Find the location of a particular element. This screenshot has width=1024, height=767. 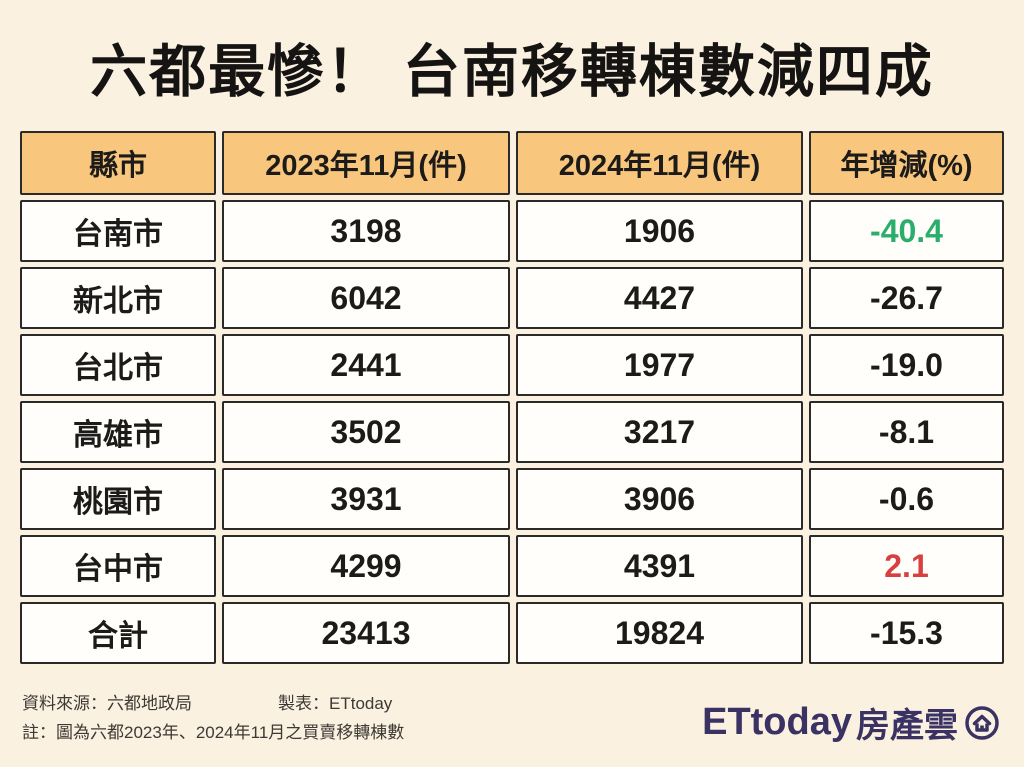

value-2024-cell: 19824 is located at coordinates (659, 633).